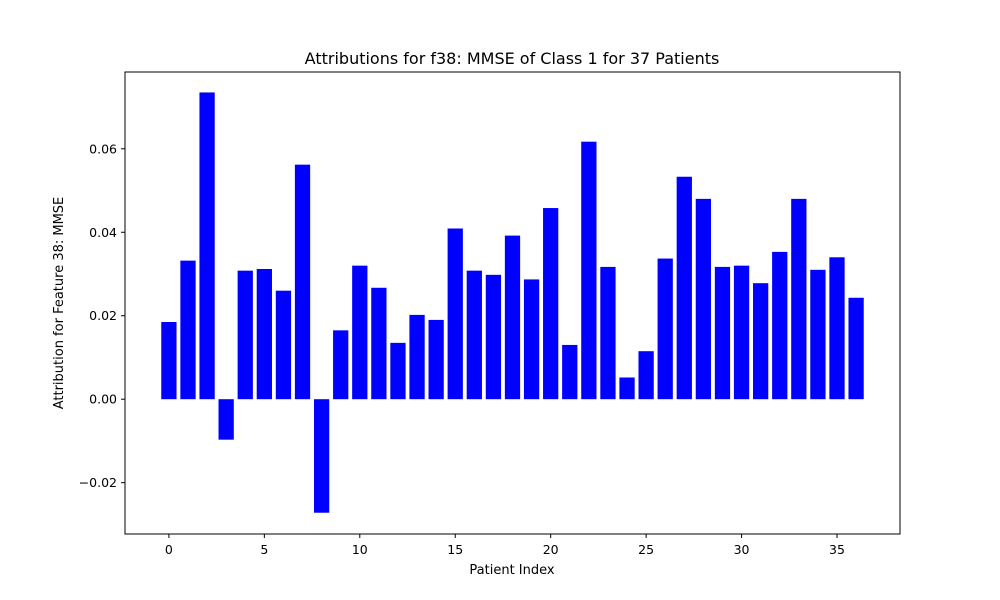 This screenshot has height=600, width=1000. Describe the element at coordinates (455, 549) in the screenshot. I see `x-tick-label: 15` at that location.